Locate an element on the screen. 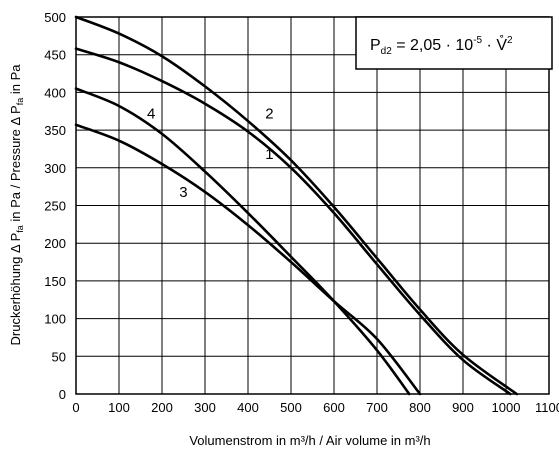 This screenshot has height=453, width=559. curve-label-4: 4 is located at coordinates (151, 114).